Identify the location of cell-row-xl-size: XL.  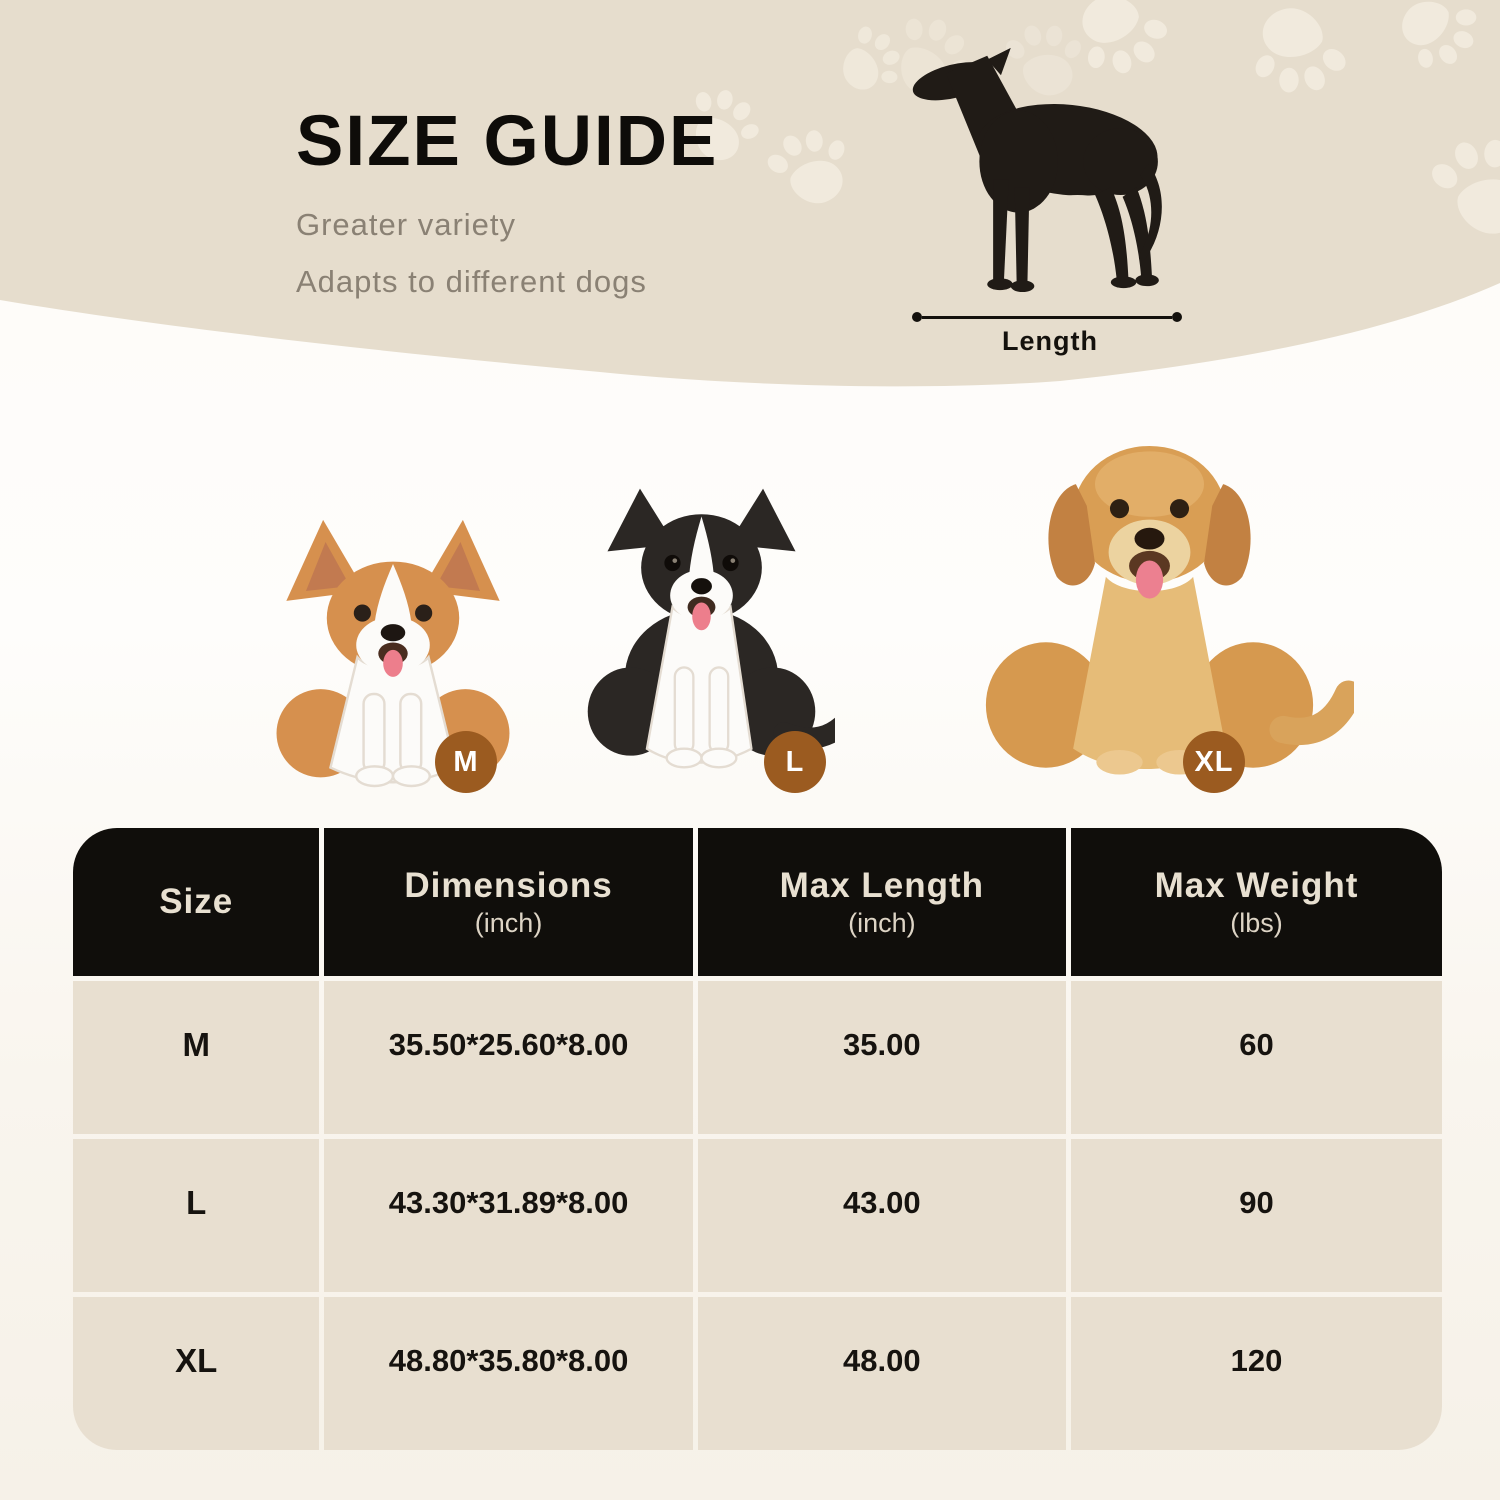
(196, 1373).